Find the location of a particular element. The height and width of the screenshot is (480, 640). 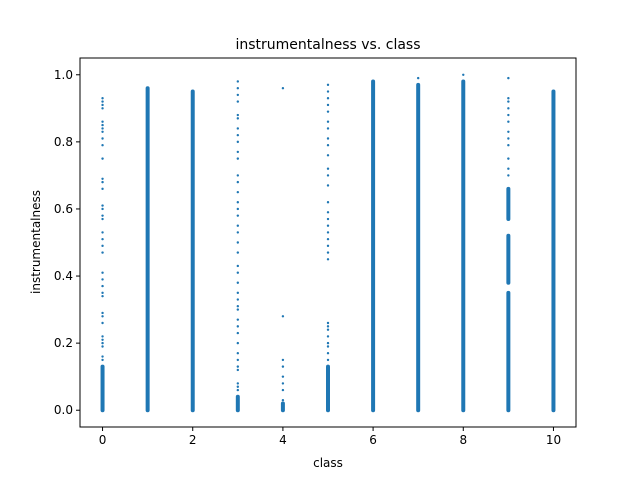

x-tick-label: 8 is located at coordinates (463, 440).